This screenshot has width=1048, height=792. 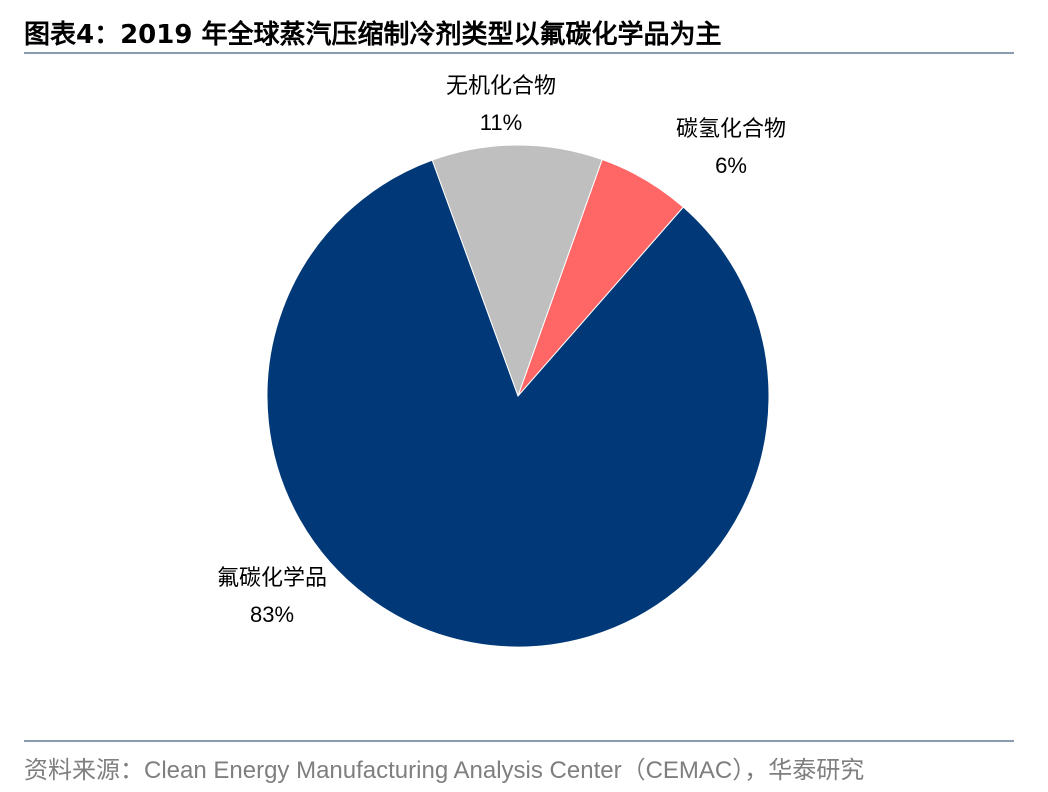 What do you see at coordinates (519, 741) in the screenshot?
I see `source-divider` at bounding box center [519, 741].